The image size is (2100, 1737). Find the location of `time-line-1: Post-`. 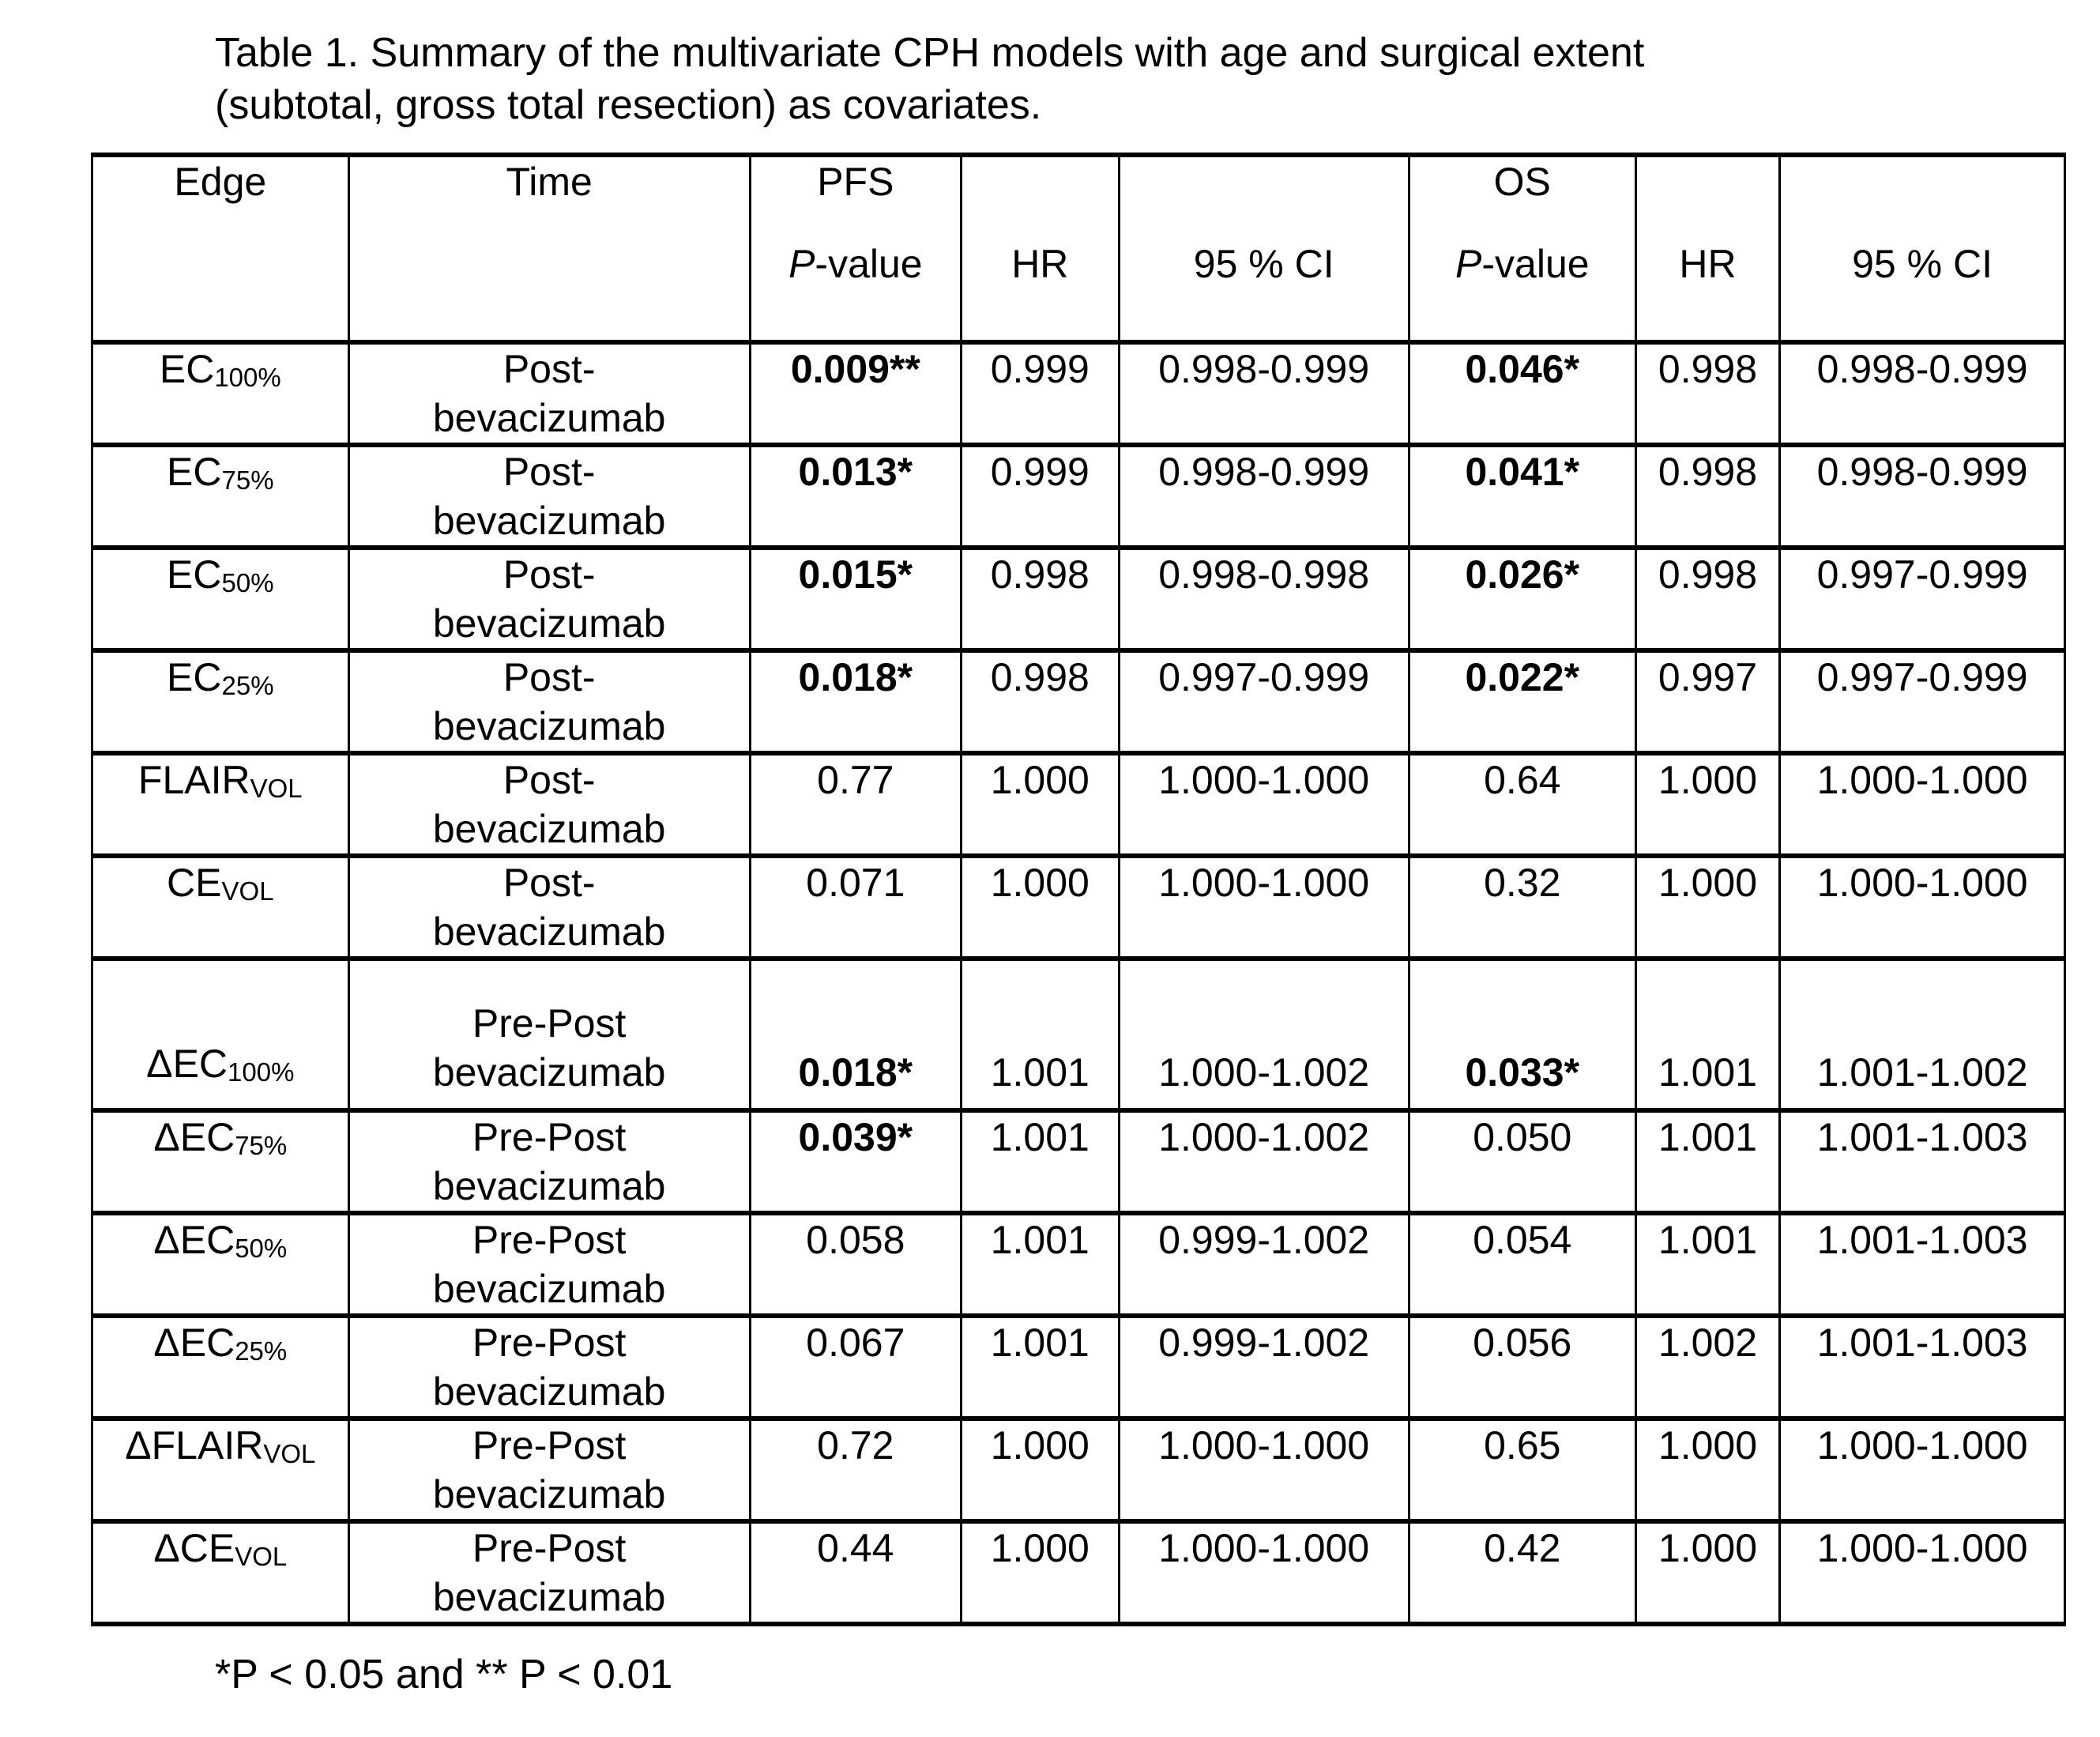

time-line-1: Post- is located at coordinates (549, 883).